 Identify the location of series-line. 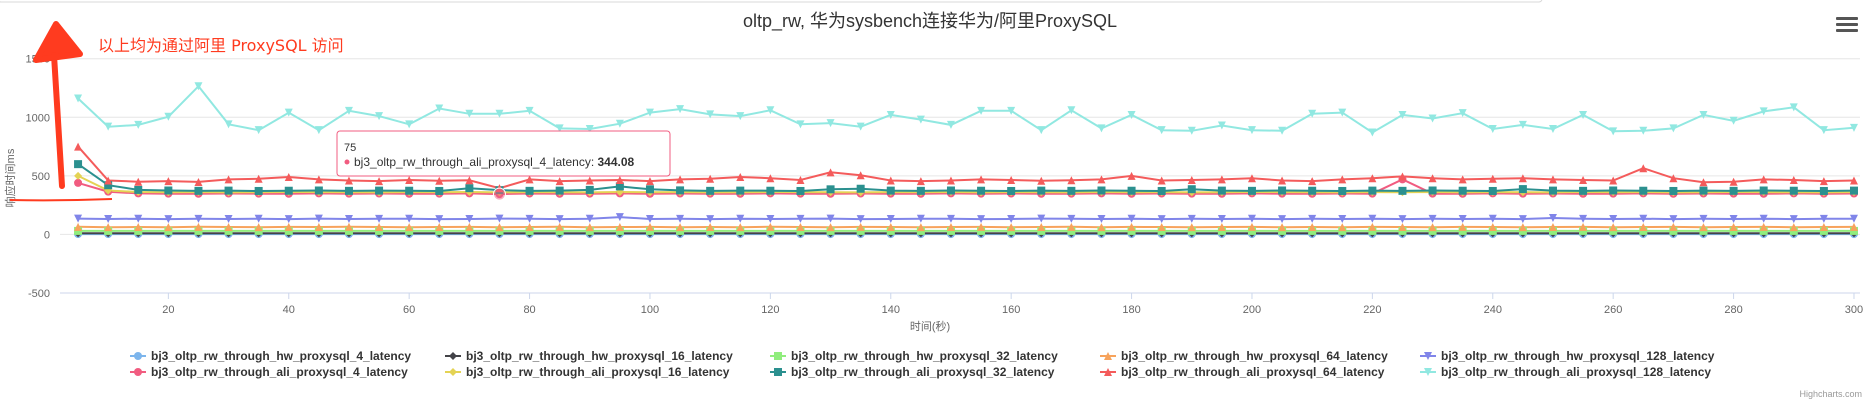
(966, 227).